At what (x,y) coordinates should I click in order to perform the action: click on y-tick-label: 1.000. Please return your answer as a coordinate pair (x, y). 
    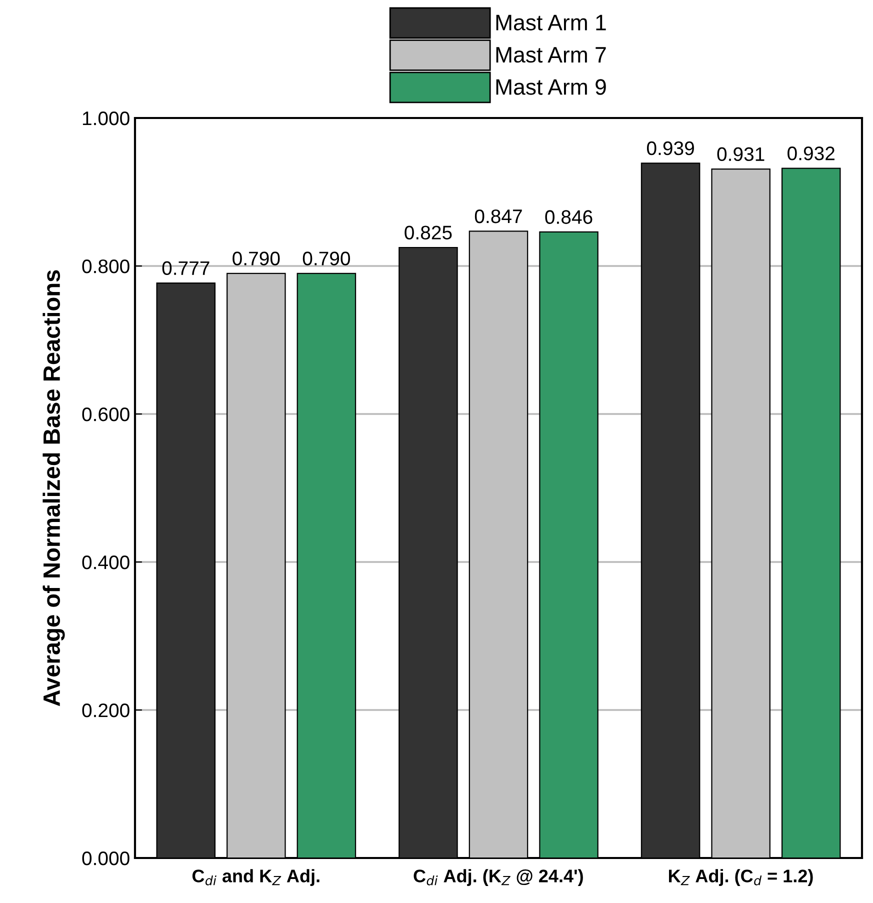
    Looking at the image, I should click on (106, 118).